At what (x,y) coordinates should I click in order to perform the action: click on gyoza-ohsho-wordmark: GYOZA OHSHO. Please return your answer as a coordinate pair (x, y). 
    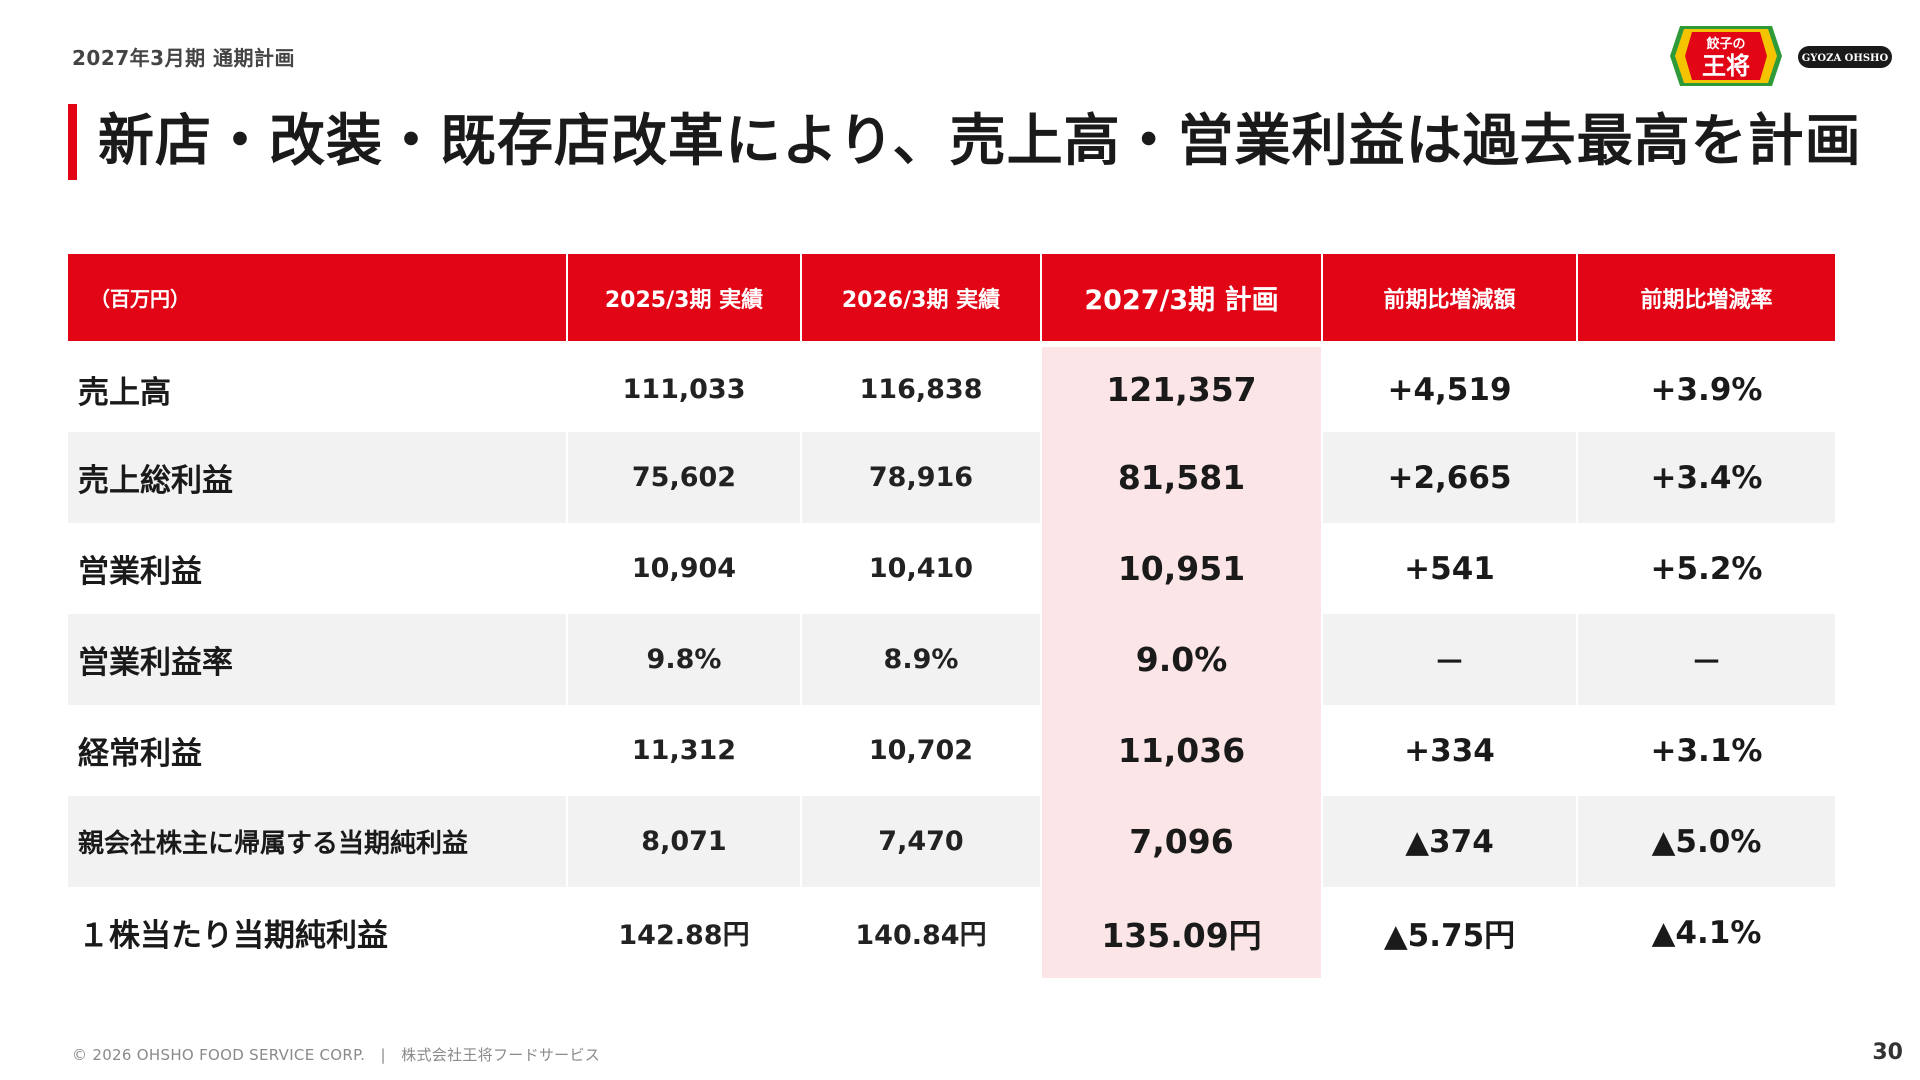
    Looking at the image, I should click on (1845, 57).